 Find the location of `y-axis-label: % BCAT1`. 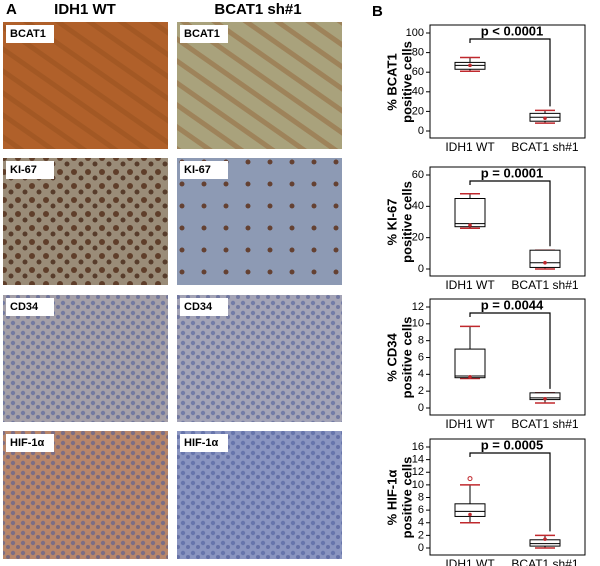

y-axis-label: % BCAT1 is located at coordinates (391, 82).